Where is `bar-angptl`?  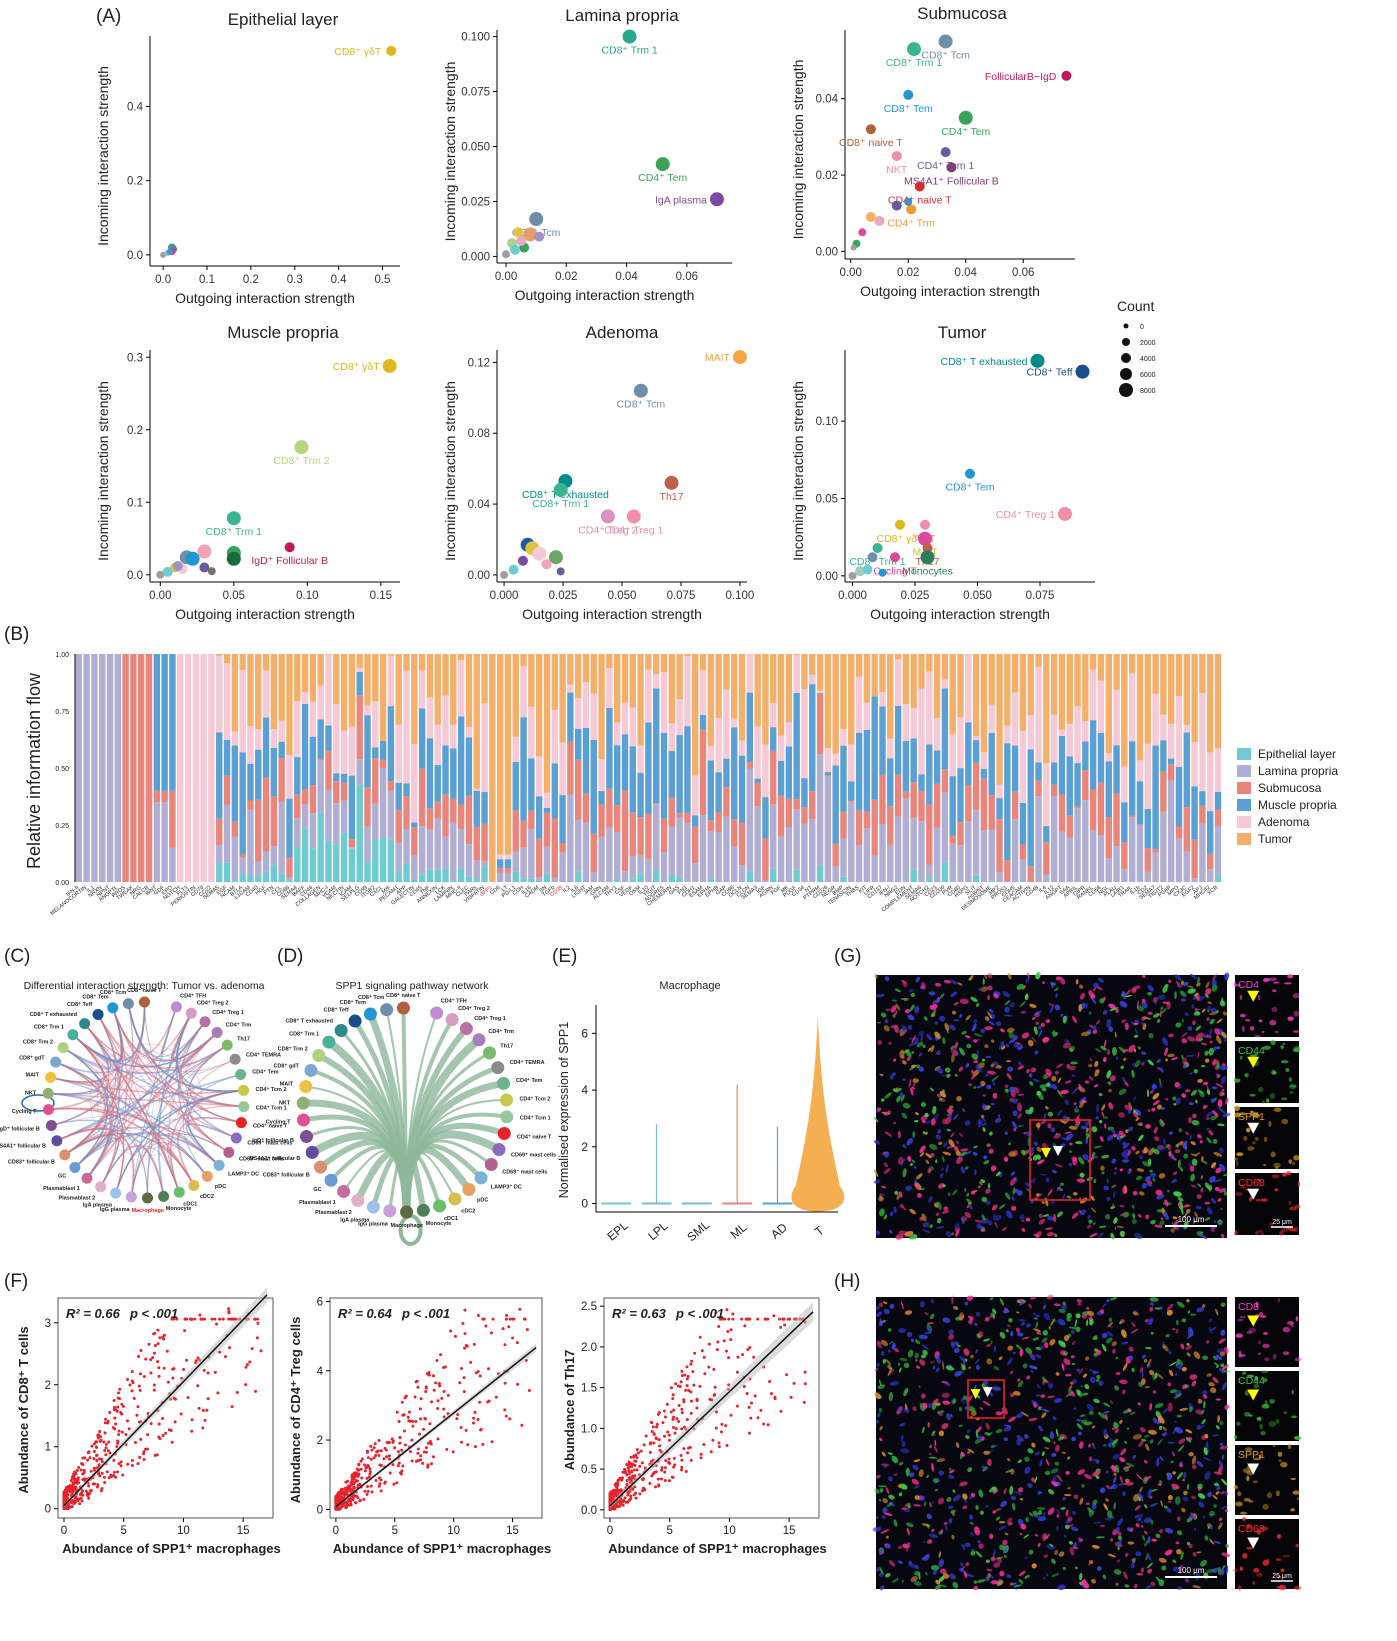
bar-angptl is located at coordinates (118, 768).